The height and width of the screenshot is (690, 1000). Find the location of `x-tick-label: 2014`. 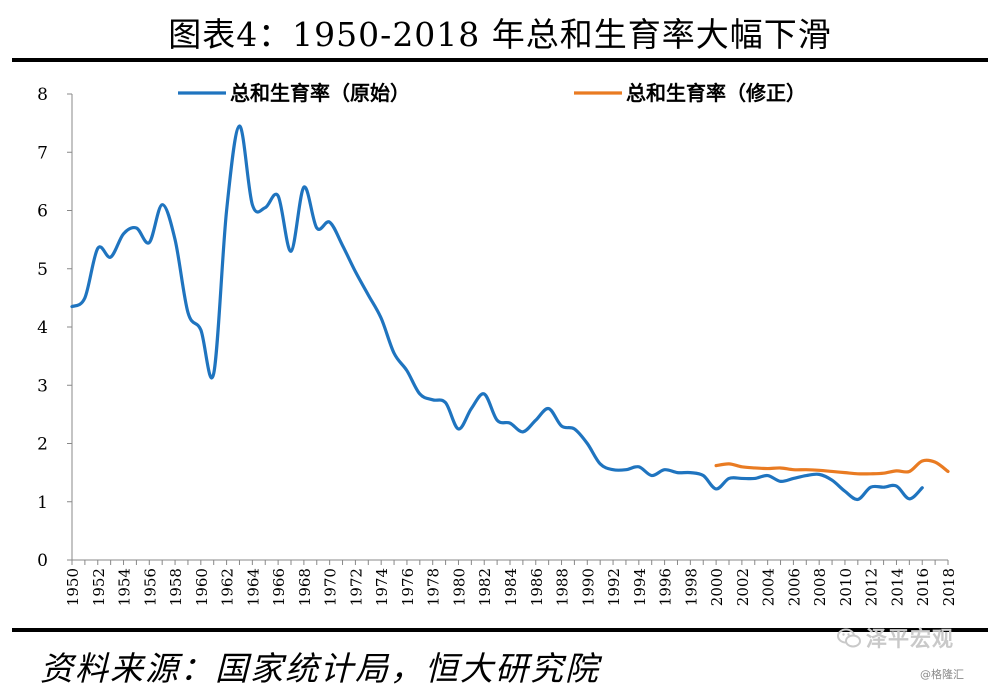

x-tick-label: 2014 is located at coordinates (897, 587).